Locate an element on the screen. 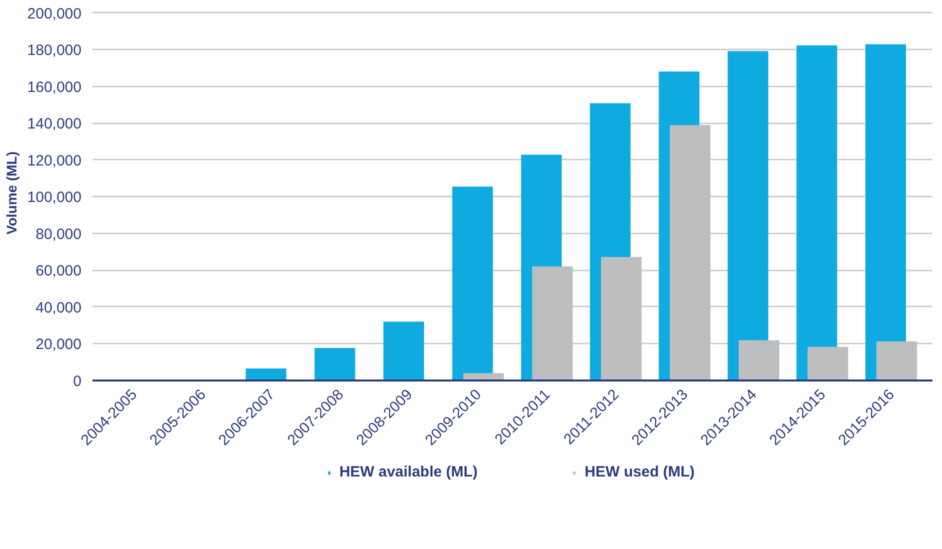 The height and width of the screenshot is (549, 942). legend-label: HEW used (ML) is located at coordinates (639, 472).